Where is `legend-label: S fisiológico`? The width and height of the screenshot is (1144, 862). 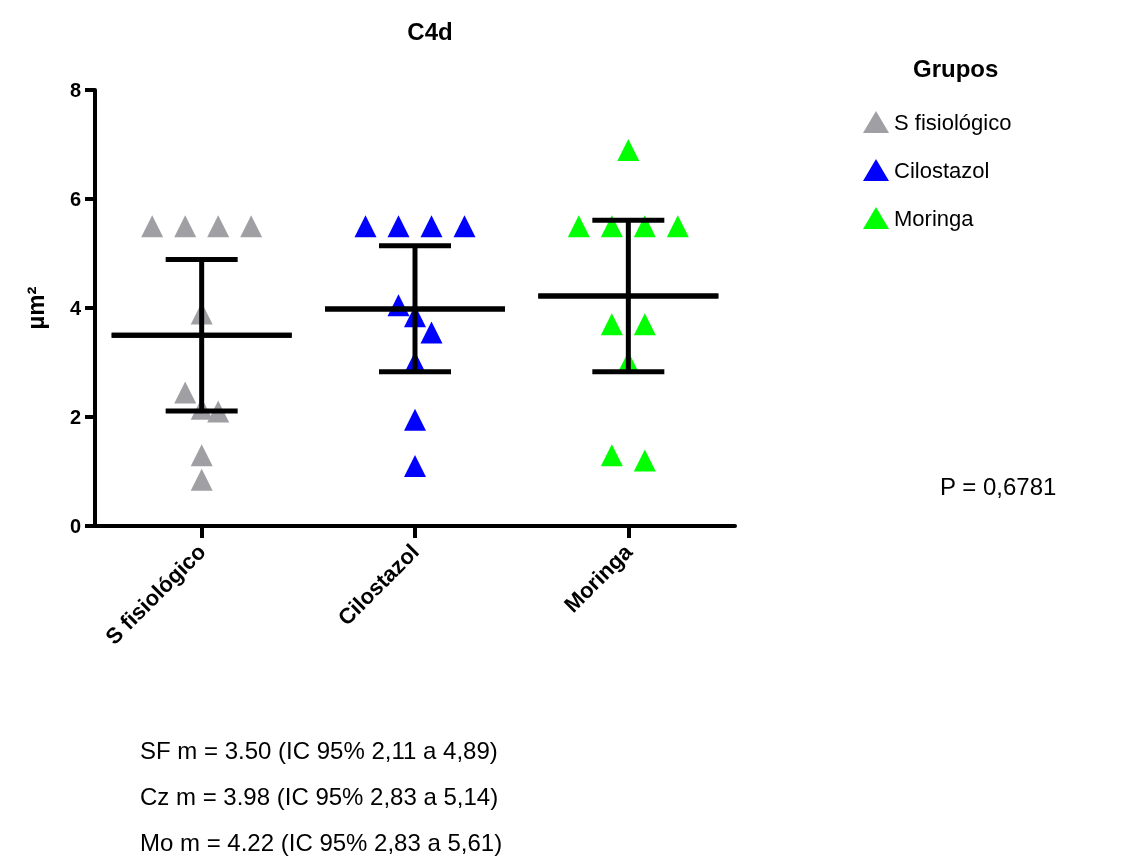
legend-label: S fisiológico is located at coordinates (953, 122).